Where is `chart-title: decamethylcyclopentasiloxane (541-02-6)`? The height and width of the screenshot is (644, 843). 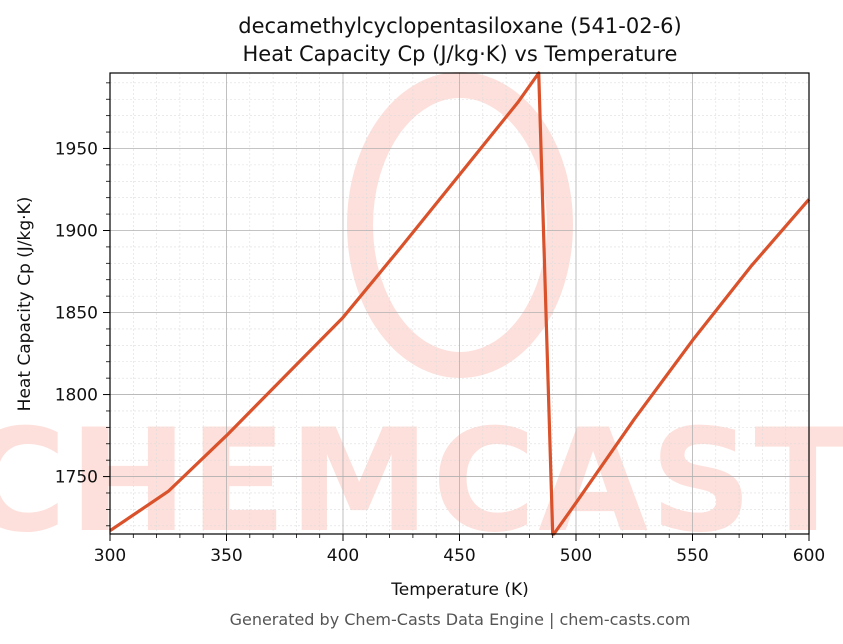
chart-title: decamethylcyclopentasiloxane (541-02-6) is located at coordinates (459, 26).